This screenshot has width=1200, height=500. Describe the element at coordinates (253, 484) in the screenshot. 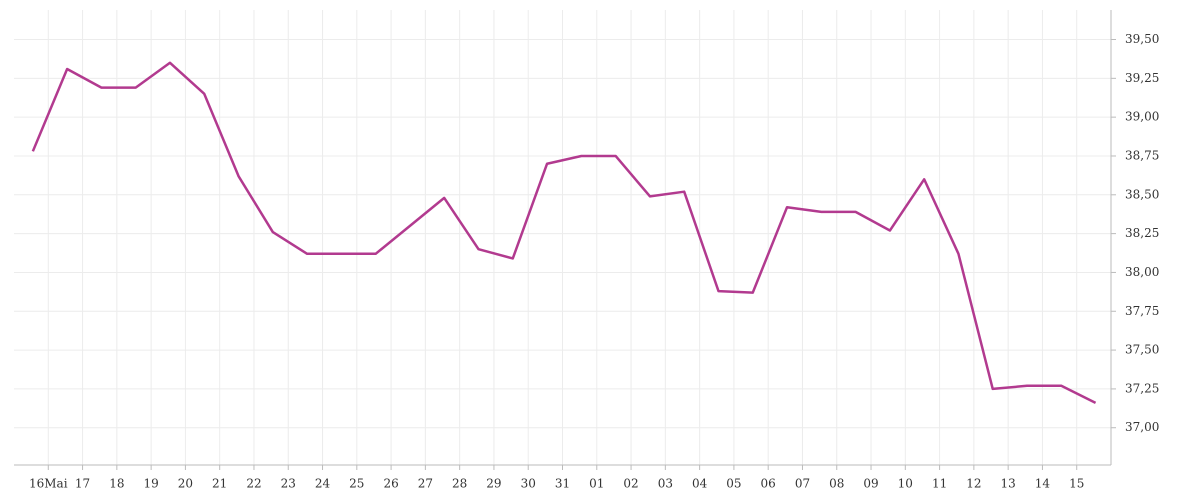

I see `x-tick-label: 22` at that location.